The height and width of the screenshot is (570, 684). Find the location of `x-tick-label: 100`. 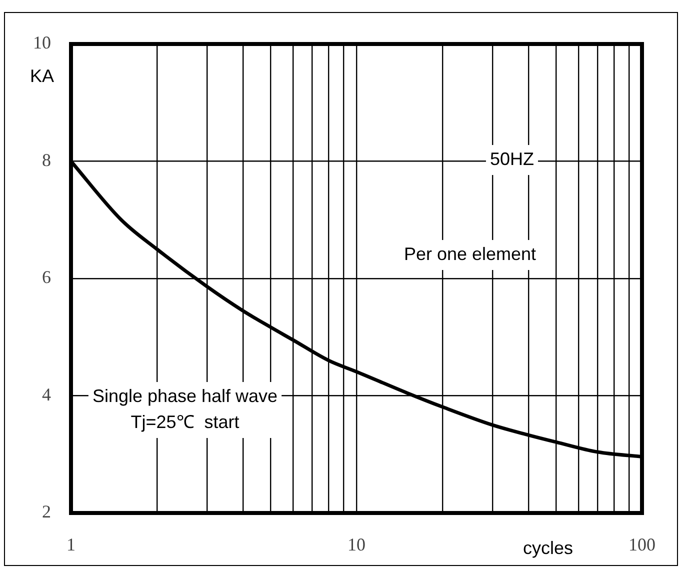

x-tick-label: 100 is located at coordinates (642, 544).